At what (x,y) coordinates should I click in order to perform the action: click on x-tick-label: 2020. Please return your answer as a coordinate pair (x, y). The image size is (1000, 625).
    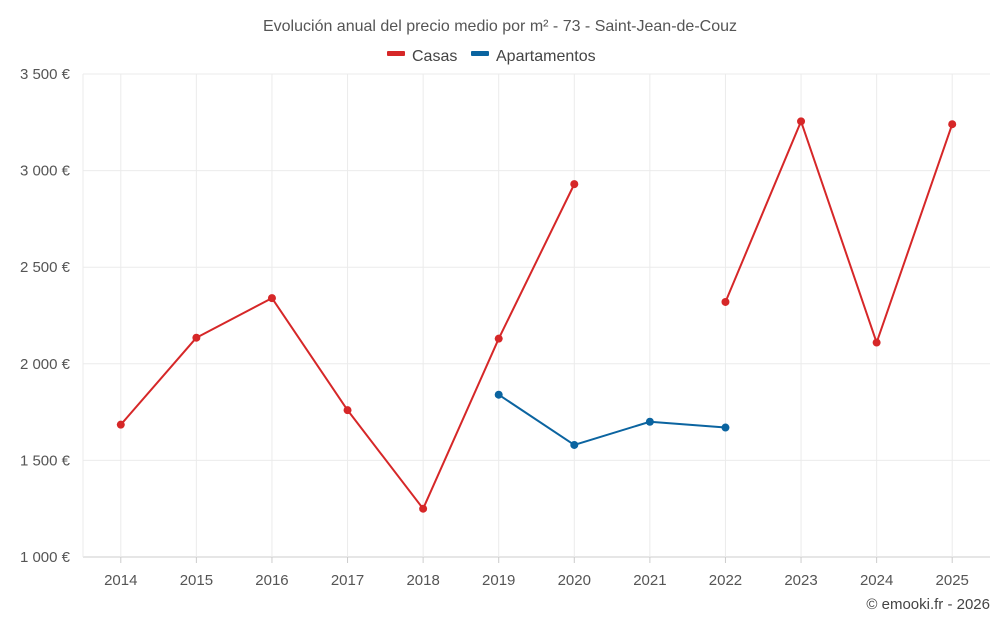
    Looking at the image, I should click on (574, 580).